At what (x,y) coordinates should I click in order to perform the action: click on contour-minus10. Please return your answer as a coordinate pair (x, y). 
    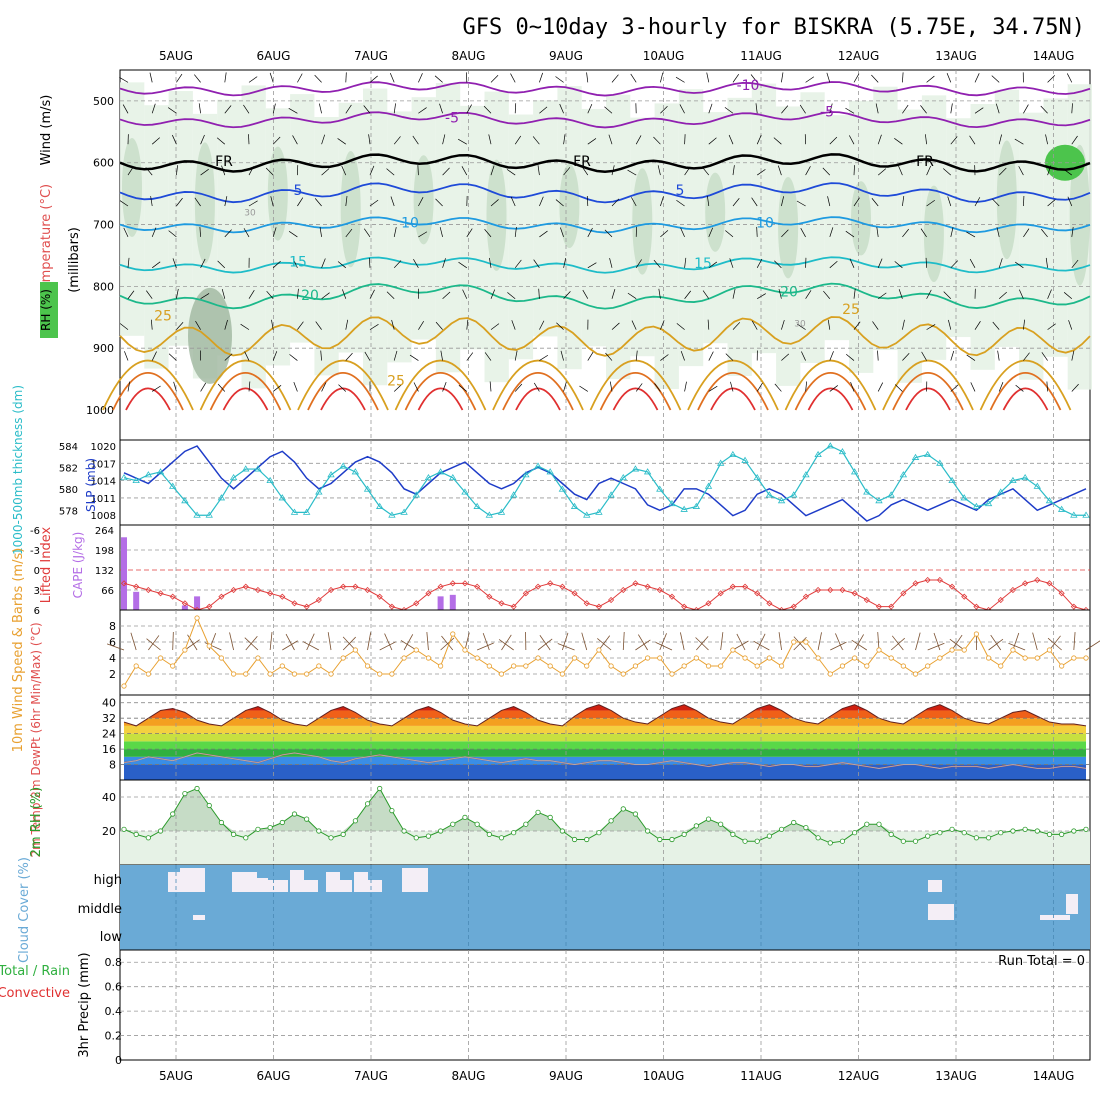
    Looking at the image, I should click on (605, 89).